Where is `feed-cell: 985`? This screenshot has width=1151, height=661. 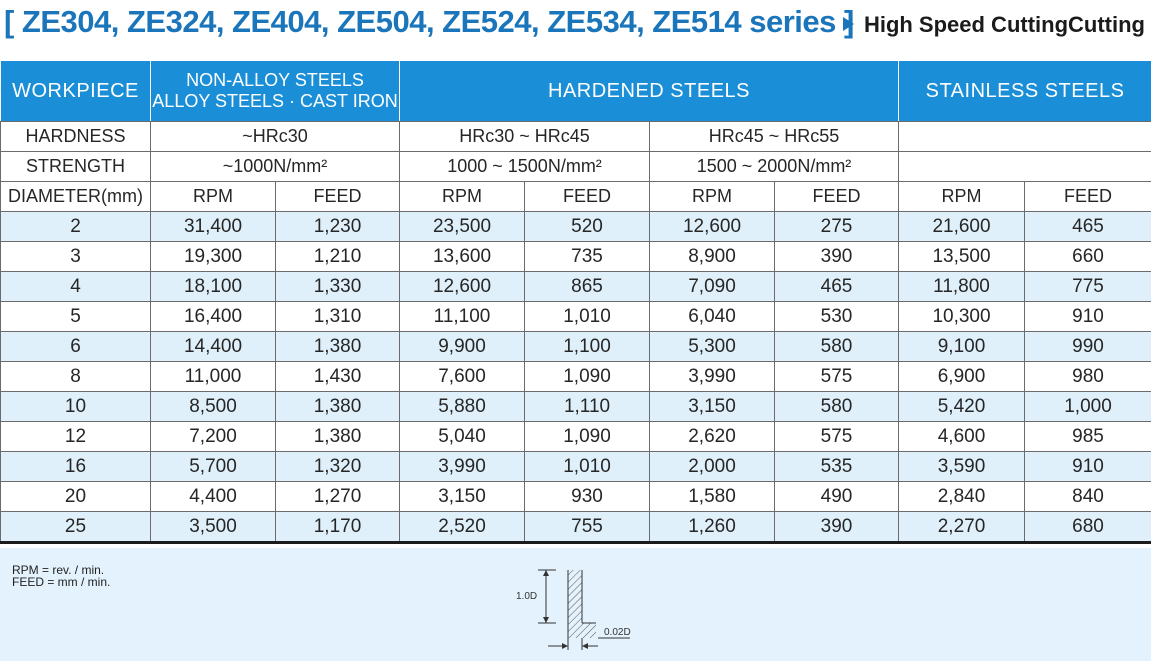
feed-cell: 985 is located at coordinates (1087, 436).